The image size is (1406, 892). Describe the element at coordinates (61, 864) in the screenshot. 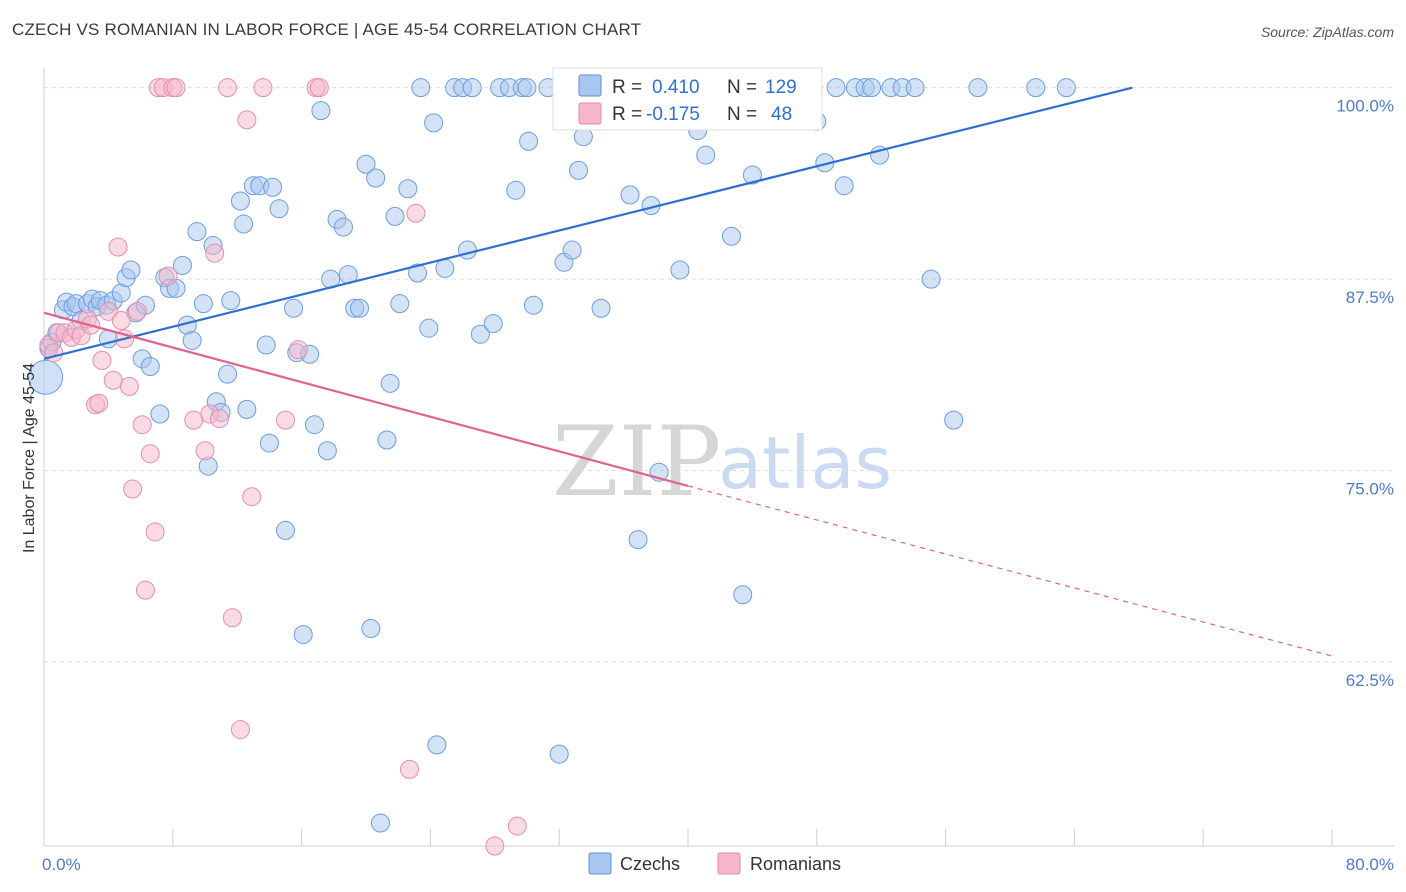

I see `x-tick-label: 0.0%` at that location.